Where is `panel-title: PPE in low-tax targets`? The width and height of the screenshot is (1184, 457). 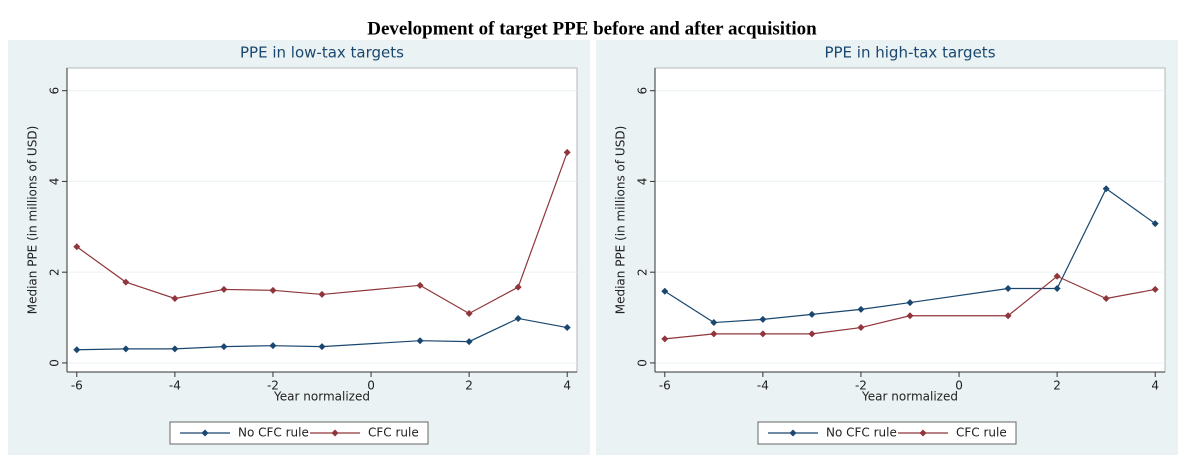 panel-title: PPE in low-tax targets is located at coordinates (322, 53).